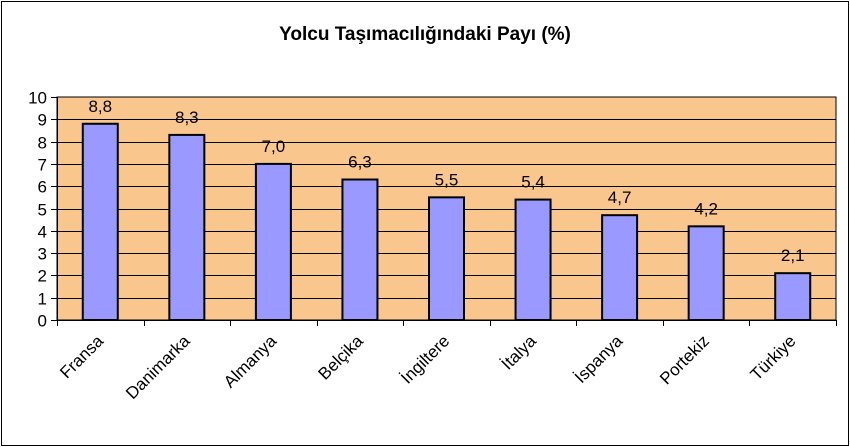 The width and height of the screenshot is (850, 447). Describe the element at coordinates (706, 208) in the screenshot. I see `data-label: 4,2` at that location.